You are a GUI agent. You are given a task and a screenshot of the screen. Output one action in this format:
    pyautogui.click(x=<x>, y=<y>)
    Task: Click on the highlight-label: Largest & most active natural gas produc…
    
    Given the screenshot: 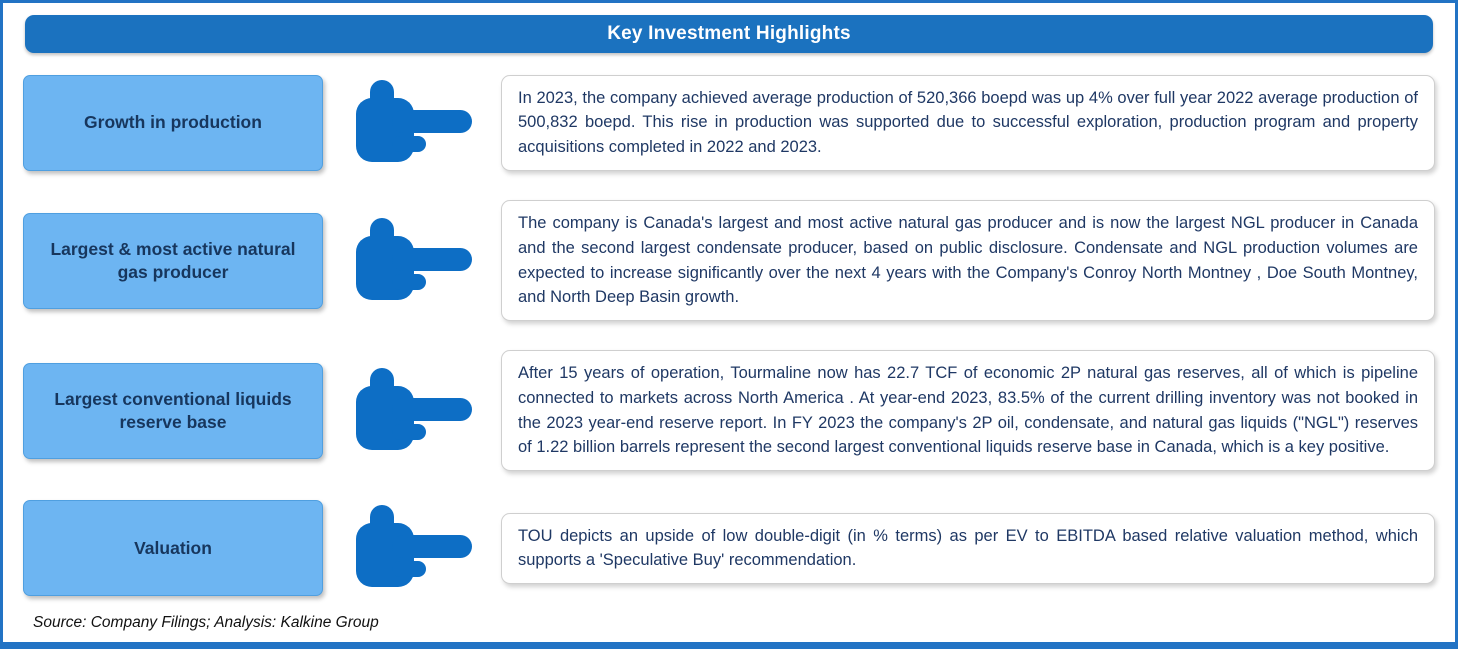 What is the action you would take?
    pyautogui.click(x=173, y=260)
    